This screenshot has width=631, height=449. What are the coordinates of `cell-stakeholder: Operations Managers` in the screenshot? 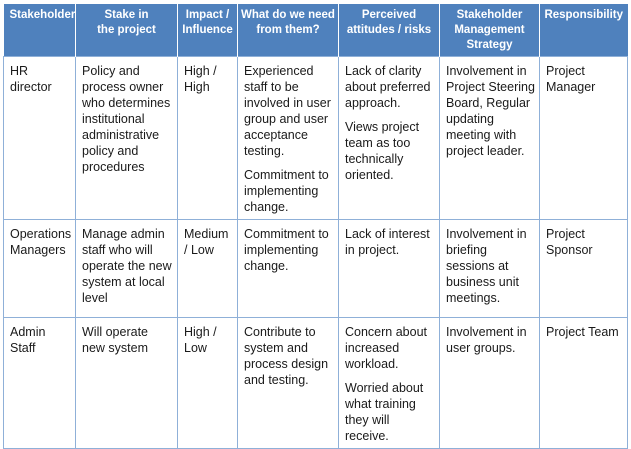 It's located at (39, 268).